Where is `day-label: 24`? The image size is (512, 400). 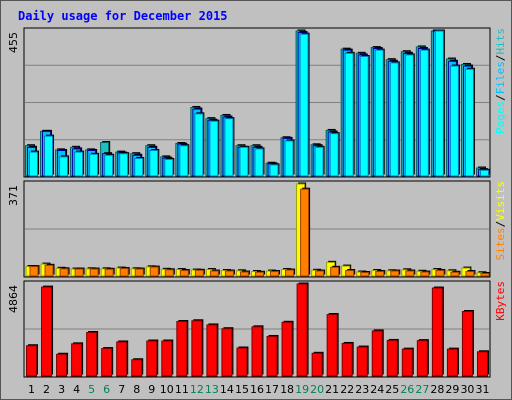
day-label: 24 is located at coordinates (377, 389).